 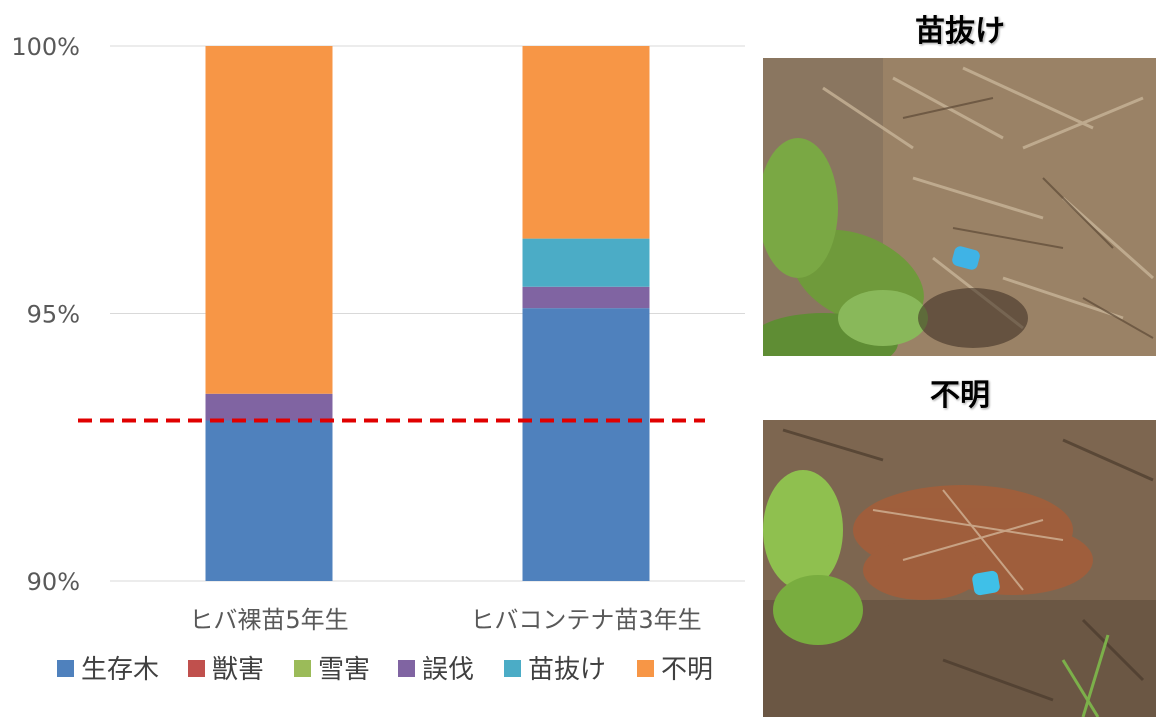 I want to click on legend-label: 苗抜け, so click(x=567, y=670).